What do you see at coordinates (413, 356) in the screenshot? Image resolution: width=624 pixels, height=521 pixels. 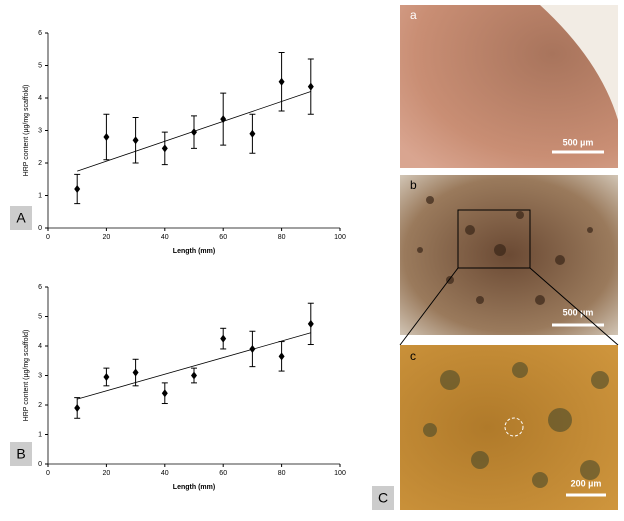 I see `image-label: c` at bounding box center [413, 356].